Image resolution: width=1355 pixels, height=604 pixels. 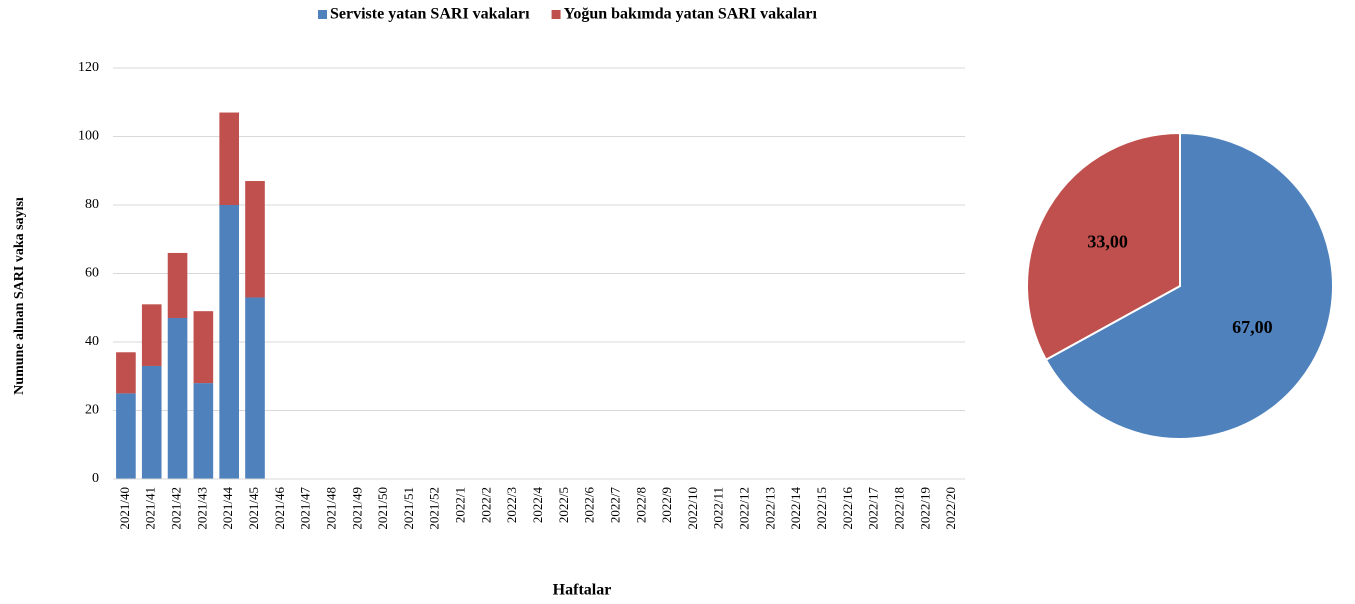 I want to click on x-tick-label: 2022/1, so click(x=460, y=505).